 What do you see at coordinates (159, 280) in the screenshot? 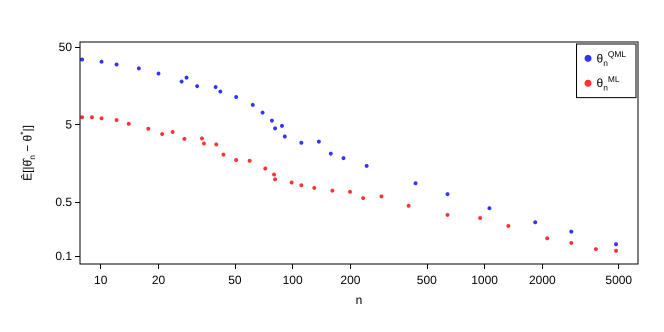
I see `x-tick-label: 20` at bounding box center [159, 280].